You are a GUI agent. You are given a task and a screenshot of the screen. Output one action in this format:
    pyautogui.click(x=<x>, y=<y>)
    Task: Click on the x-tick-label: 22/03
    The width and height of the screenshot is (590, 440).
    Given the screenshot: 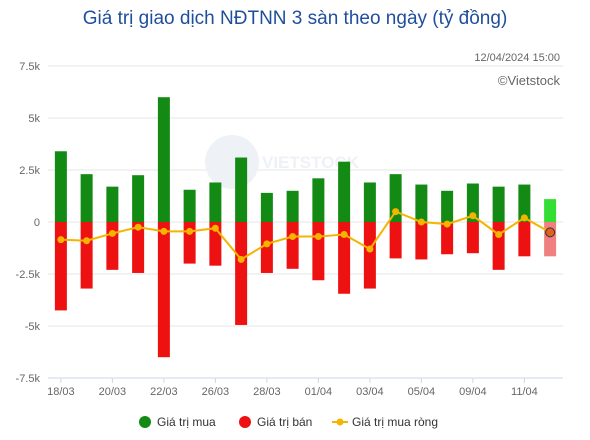 What is the action you would take?
    pyautogui.click(x=164, y=392)
    